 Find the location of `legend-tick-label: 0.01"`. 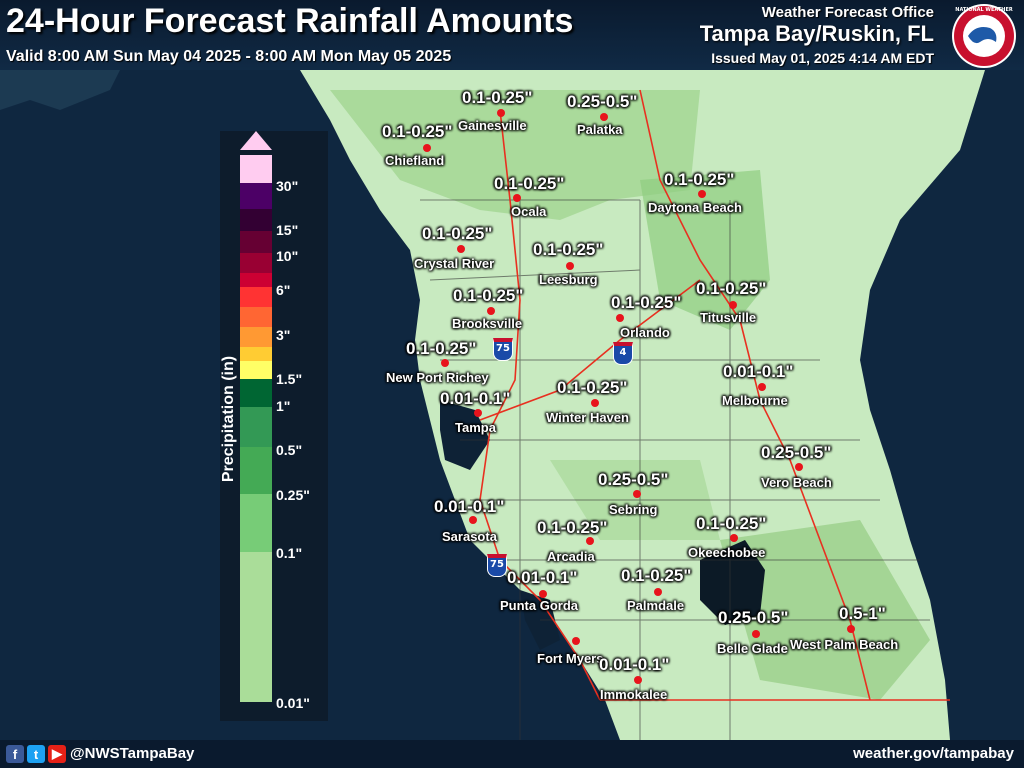

legend-tick-label: 0.01" is located at coordinates (293, 703).